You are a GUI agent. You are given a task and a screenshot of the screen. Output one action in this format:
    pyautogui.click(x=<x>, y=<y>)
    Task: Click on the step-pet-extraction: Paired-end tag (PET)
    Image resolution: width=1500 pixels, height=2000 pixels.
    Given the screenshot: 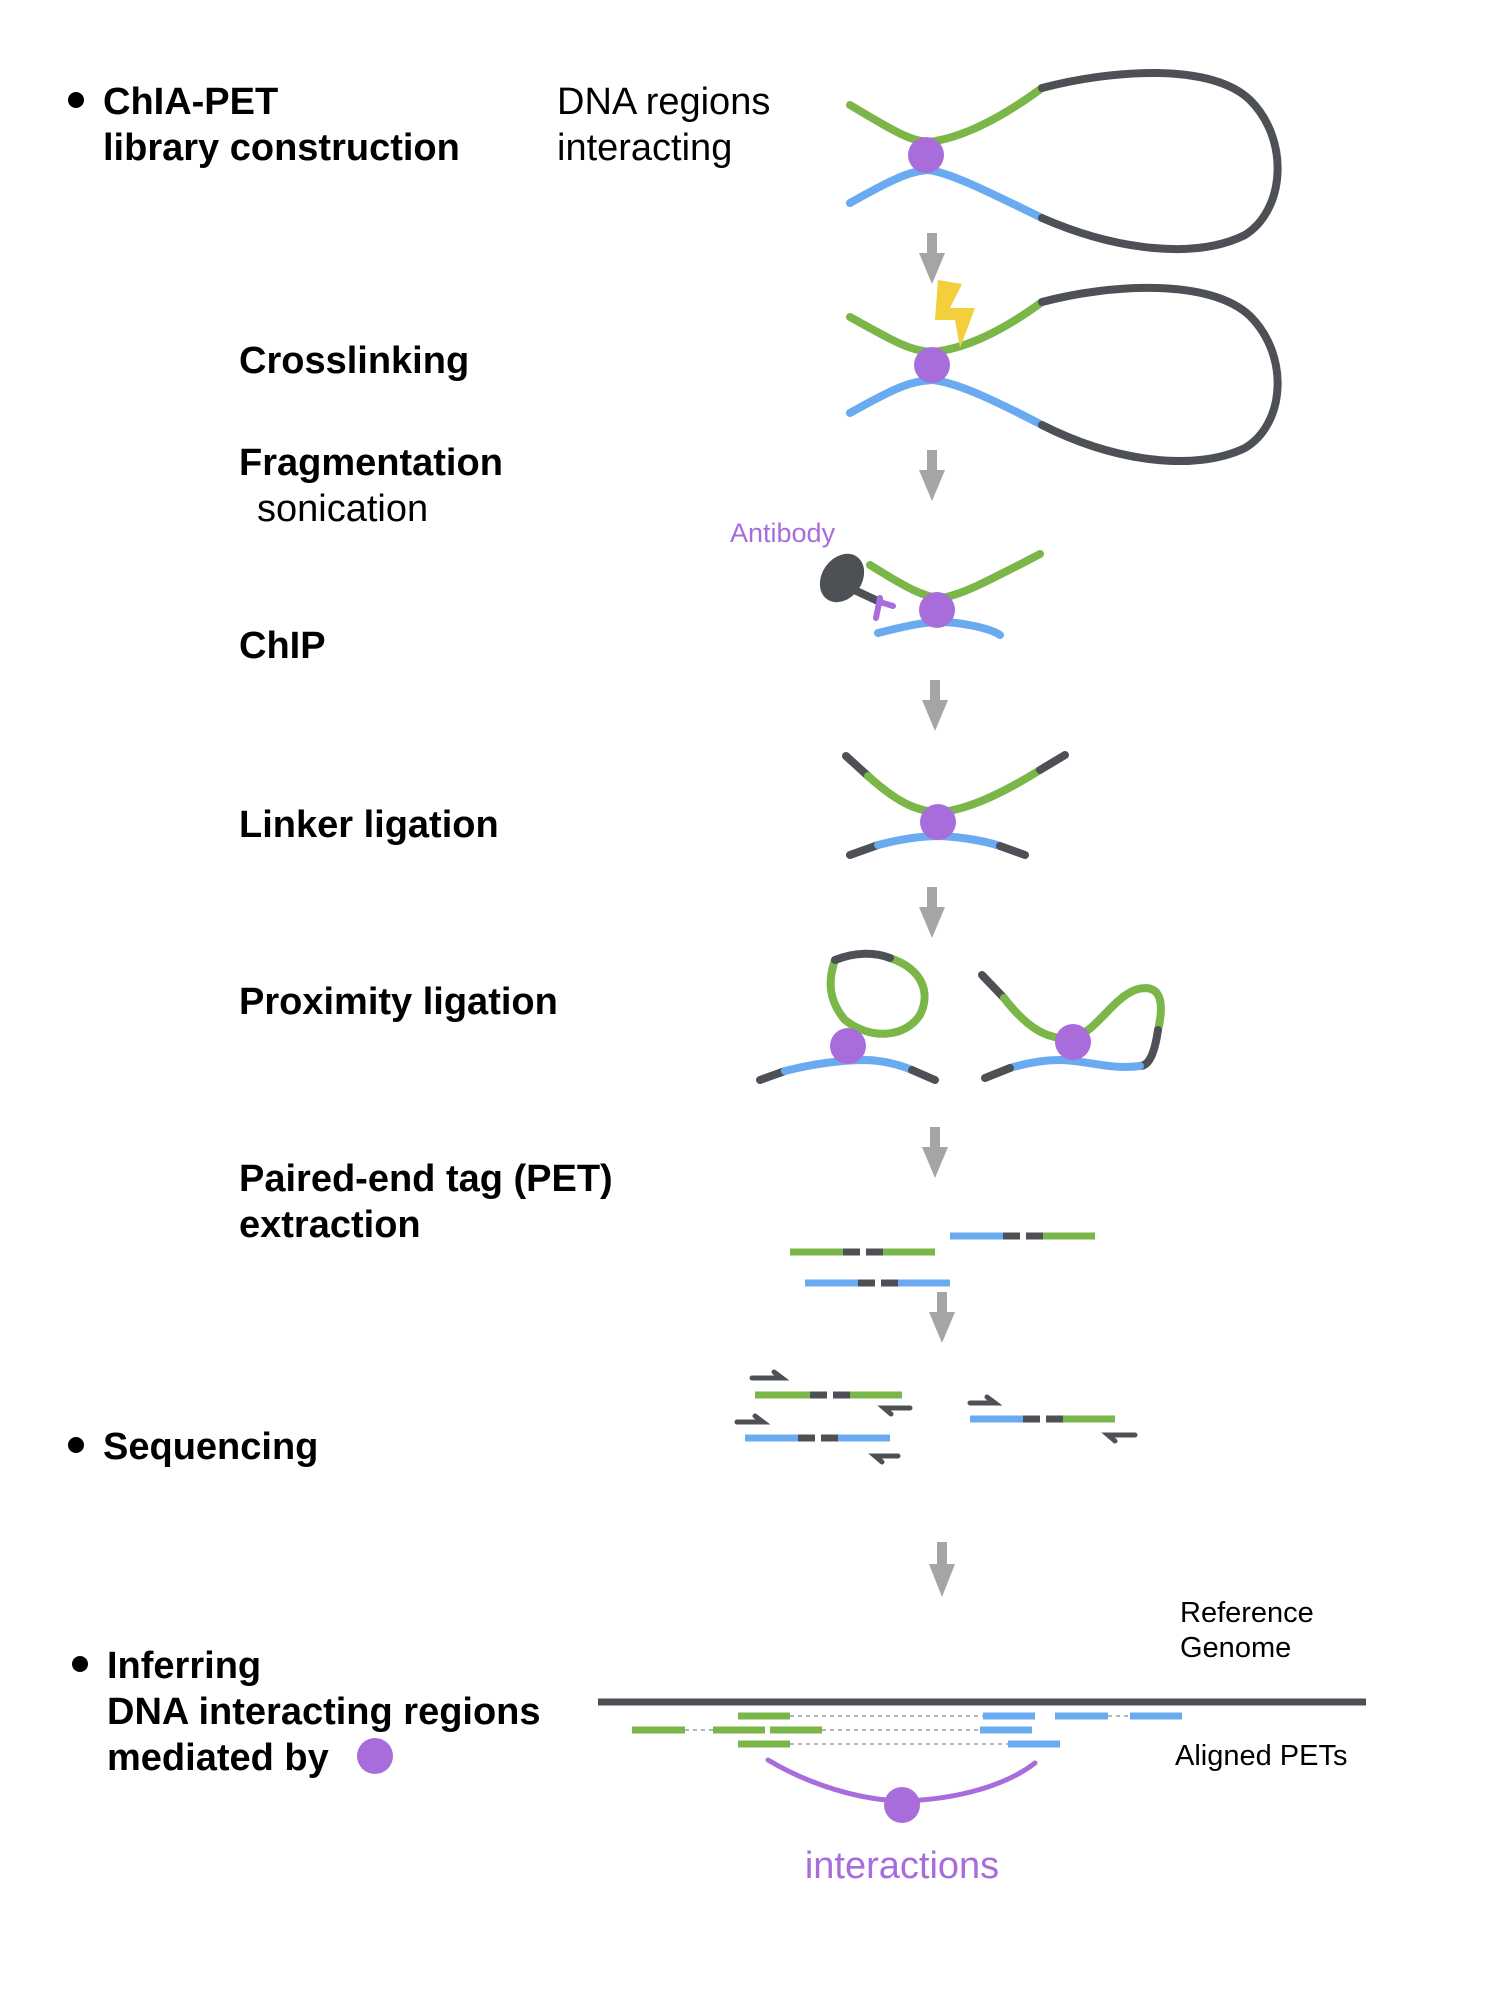 What is the action you would take?
    pyautogui.click(x=426, y=1179)
    